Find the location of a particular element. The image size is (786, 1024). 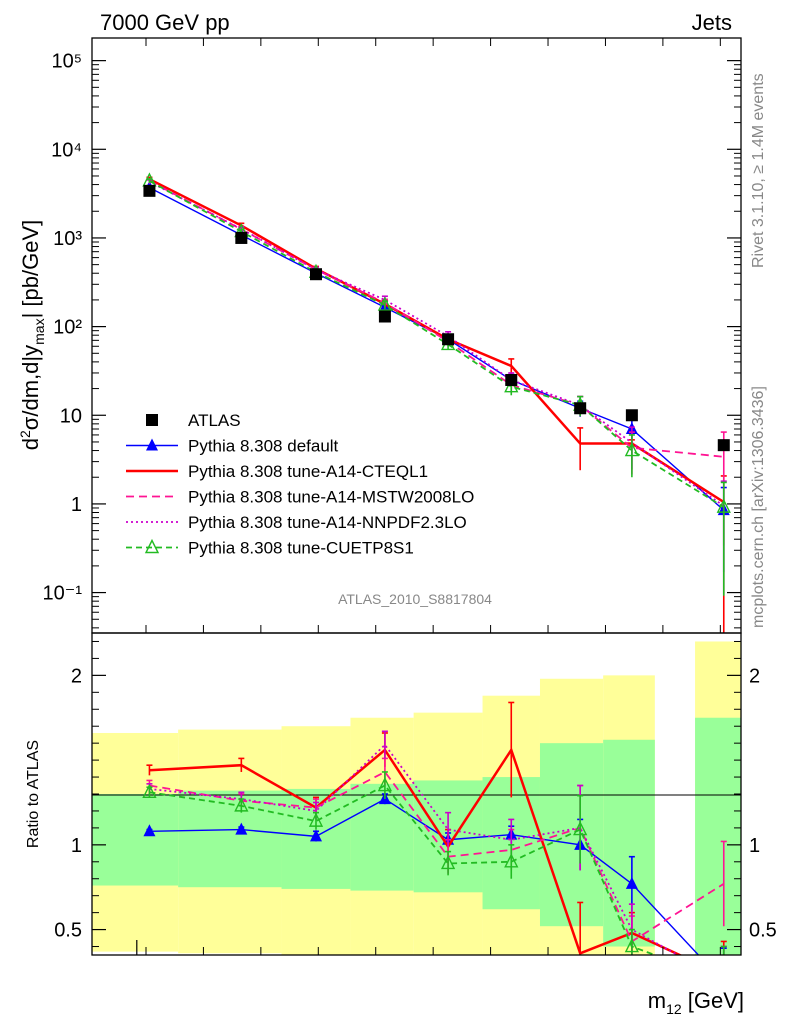

legend-label: ATLAS is located at coordinates (214, 420).